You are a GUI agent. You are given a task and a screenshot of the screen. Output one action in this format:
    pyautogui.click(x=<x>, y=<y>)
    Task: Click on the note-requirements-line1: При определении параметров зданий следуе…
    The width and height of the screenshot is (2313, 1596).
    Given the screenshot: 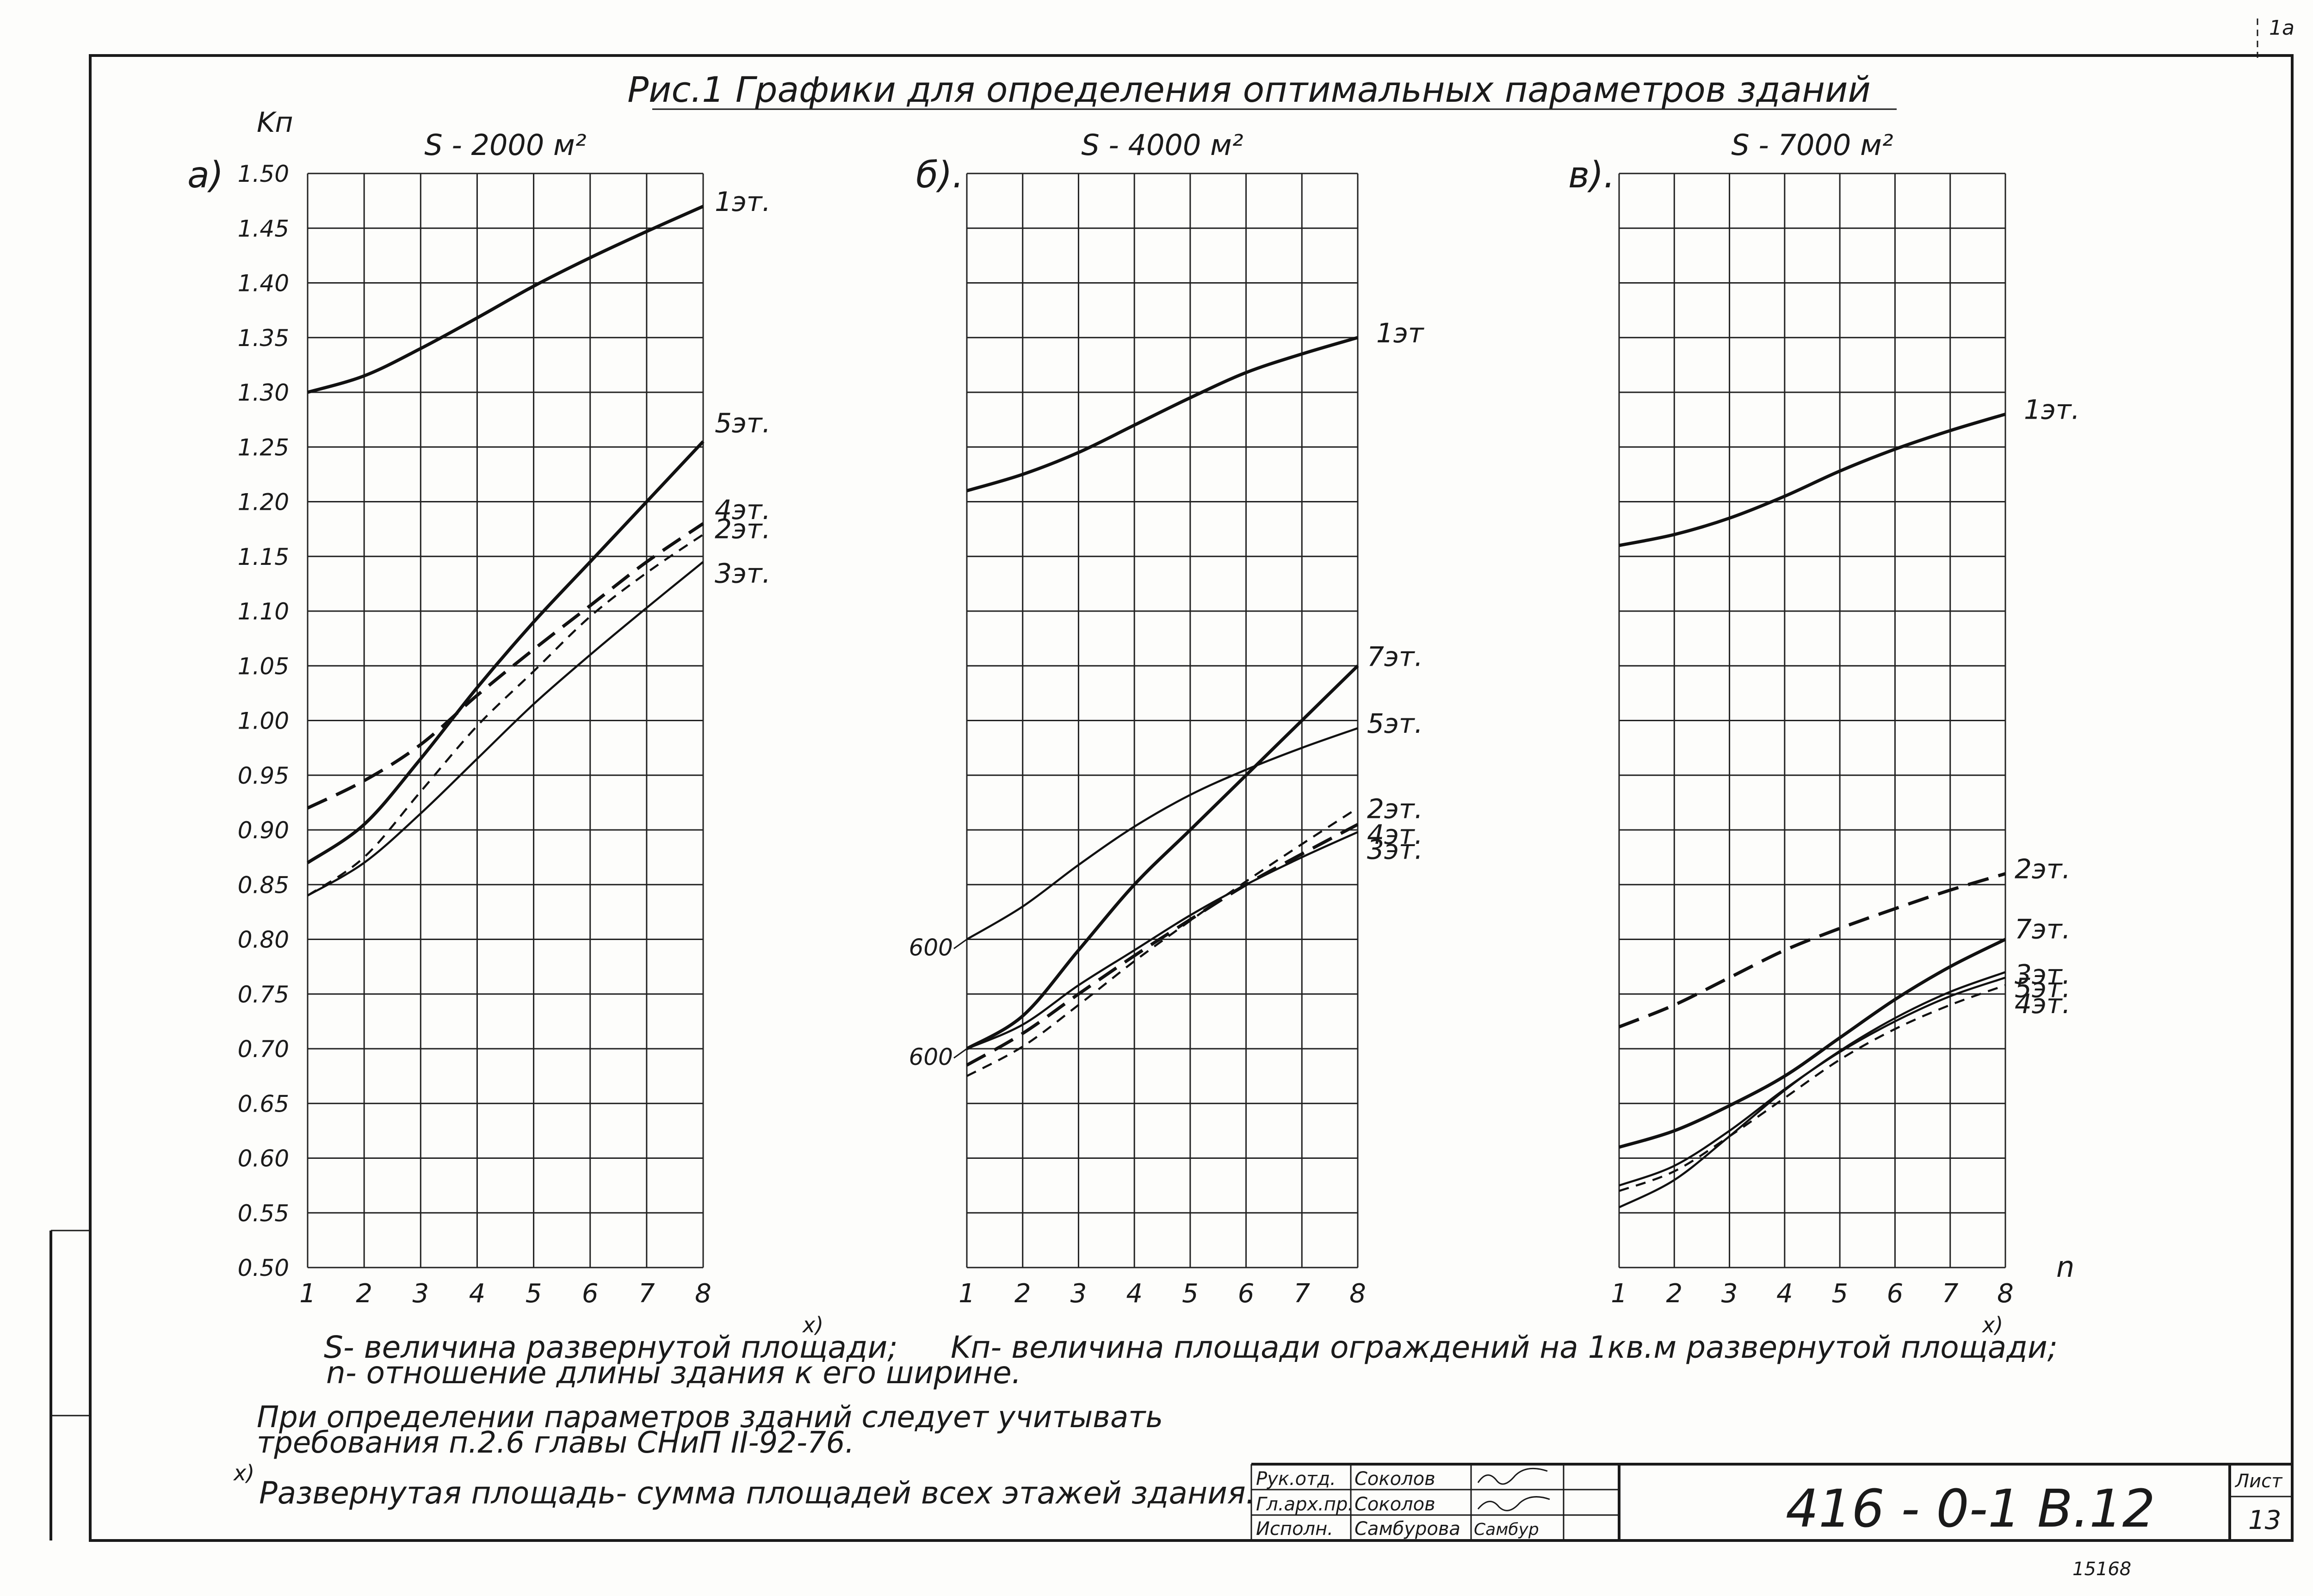 What is the action you would take?
    pyautogui.click(x=710, y=1418)
    